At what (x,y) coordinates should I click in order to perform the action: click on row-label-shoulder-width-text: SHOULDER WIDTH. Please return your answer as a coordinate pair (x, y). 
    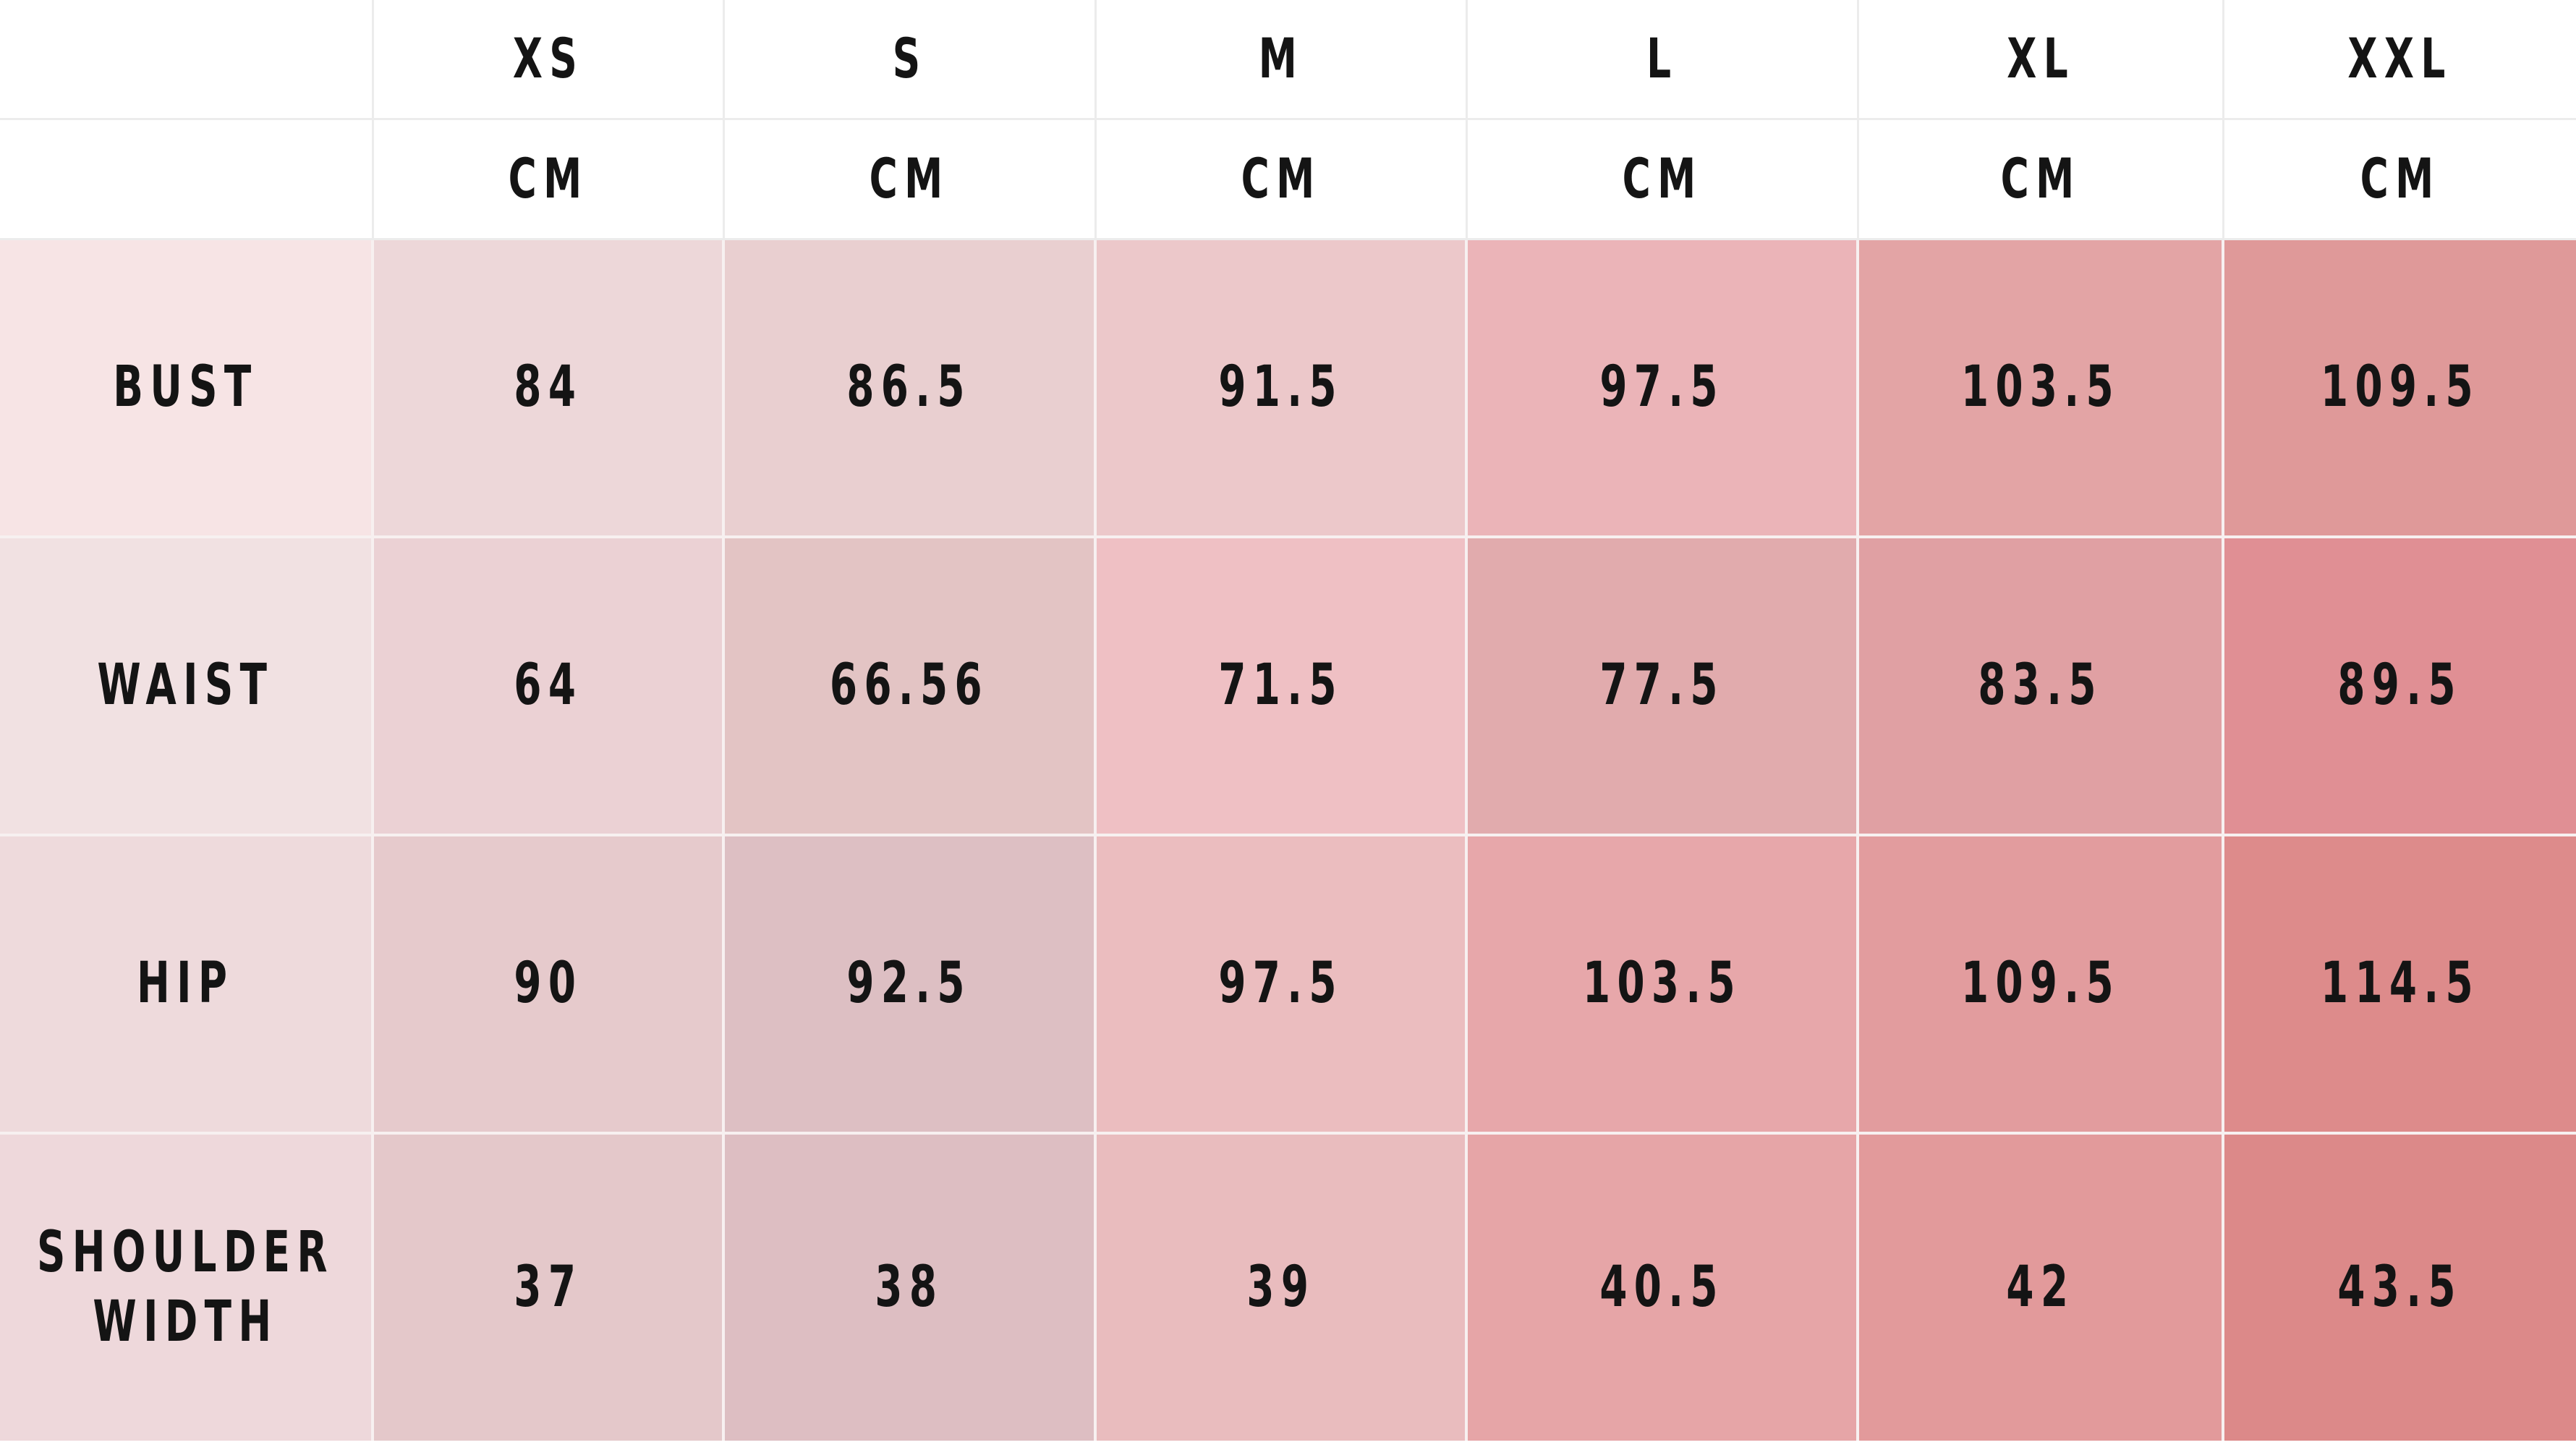
    Looking at the image, I should click on (185, 1288).